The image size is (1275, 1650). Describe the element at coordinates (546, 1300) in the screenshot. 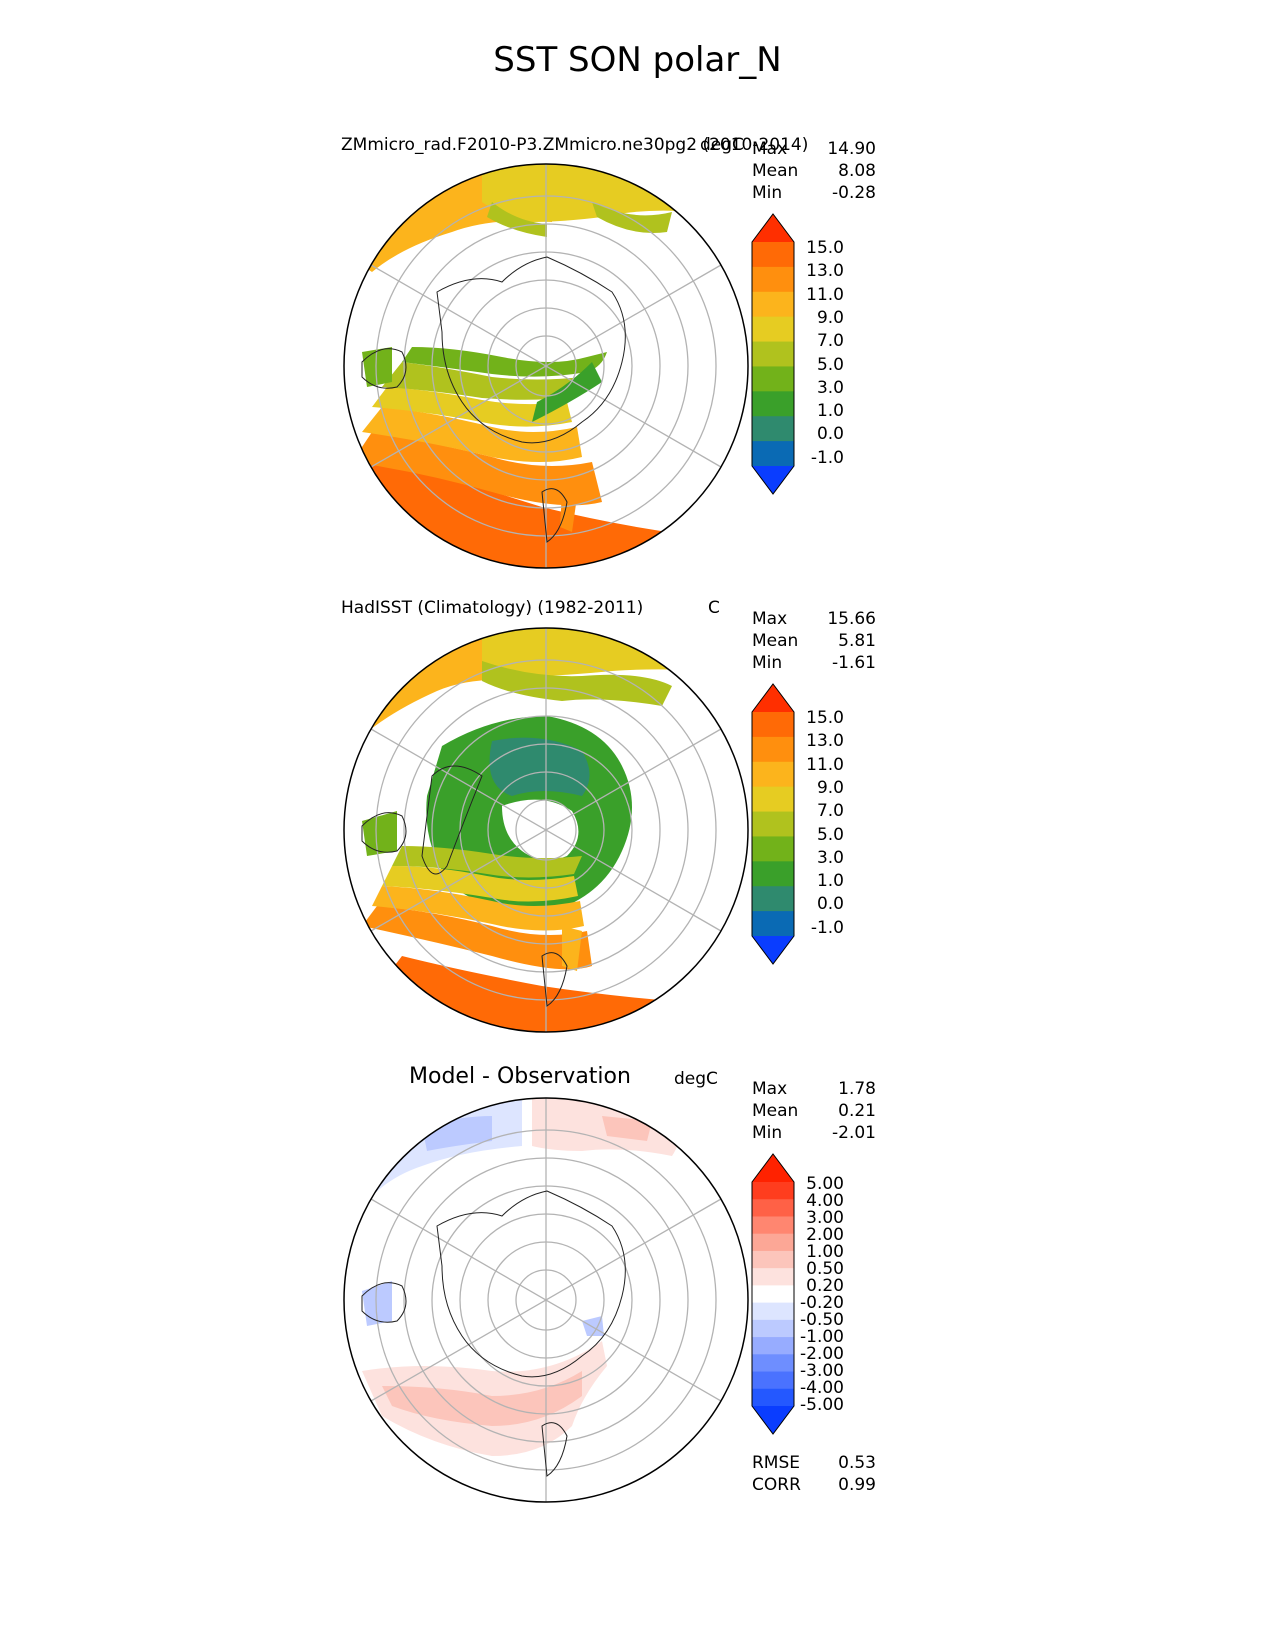

I see `panel-diff-map` at that location.